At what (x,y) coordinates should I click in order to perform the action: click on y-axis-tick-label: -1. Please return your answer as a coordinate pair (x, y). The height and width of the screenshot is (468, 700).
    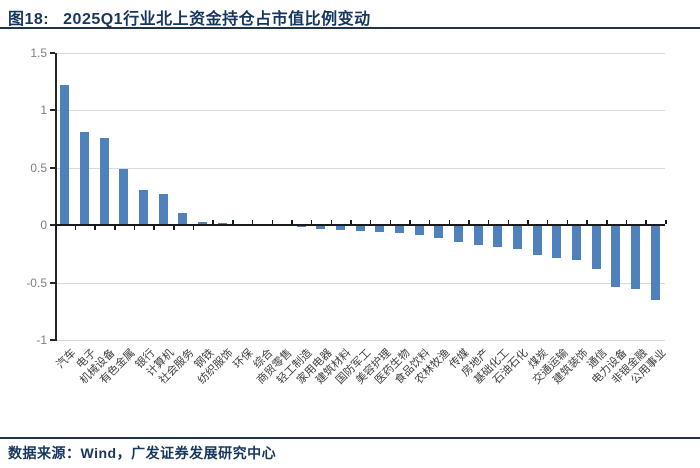
    Looking at the image, I should click on (41, 340).